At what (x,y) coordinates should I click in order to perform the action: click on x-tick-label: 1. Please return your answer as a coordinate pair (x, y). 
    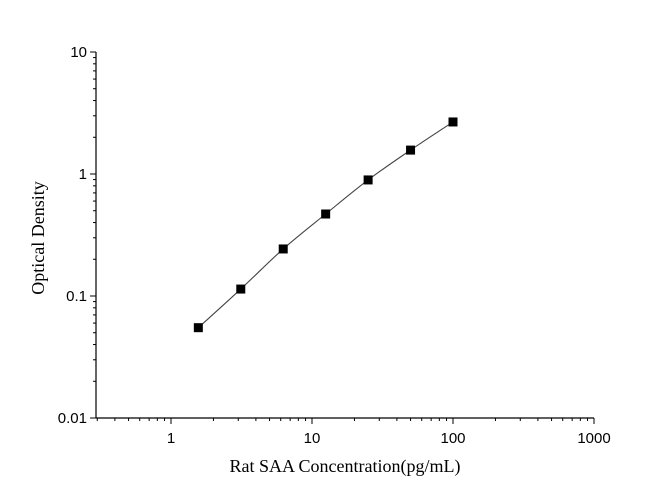
    Looking at the image, I should click on (171, 438).